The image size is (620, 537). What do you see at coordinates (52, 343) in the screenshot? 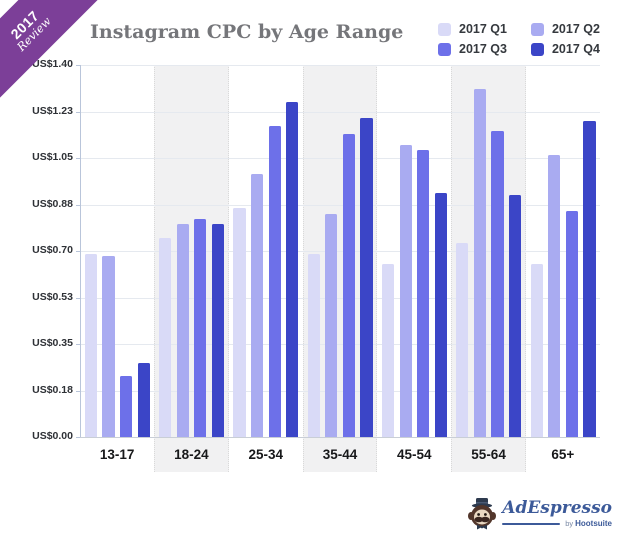
I see `y-axis-label: US$0.35` at bounding box center [52, 343].